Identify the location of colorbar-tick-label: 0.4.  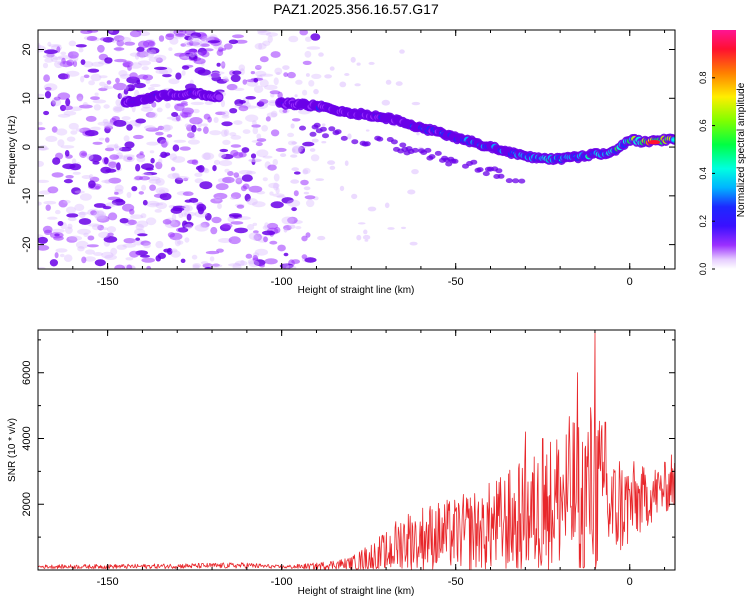
(703, 173).